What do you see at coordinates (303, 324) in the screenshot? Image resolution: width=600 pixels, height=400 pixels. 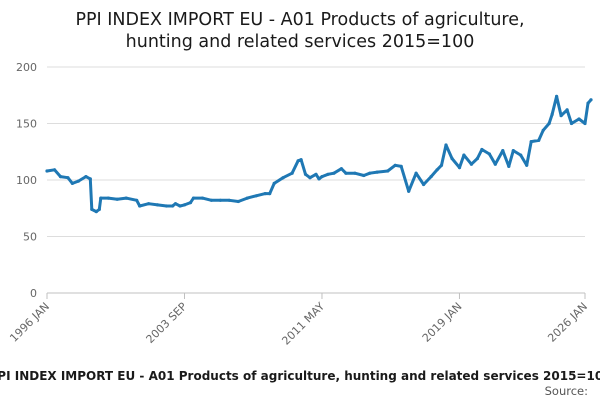 I see `x-tick-label: 2011 MAY` at bounding box center [303, 324].